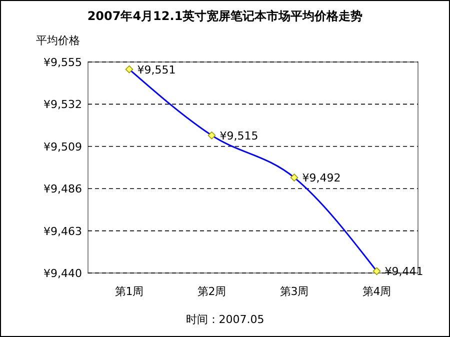 This screenshot has width=450, height=337. Describe the element at coordinates (63, 273) in the screenshot. I see `y-tick-label: ¥9,440` at that location.